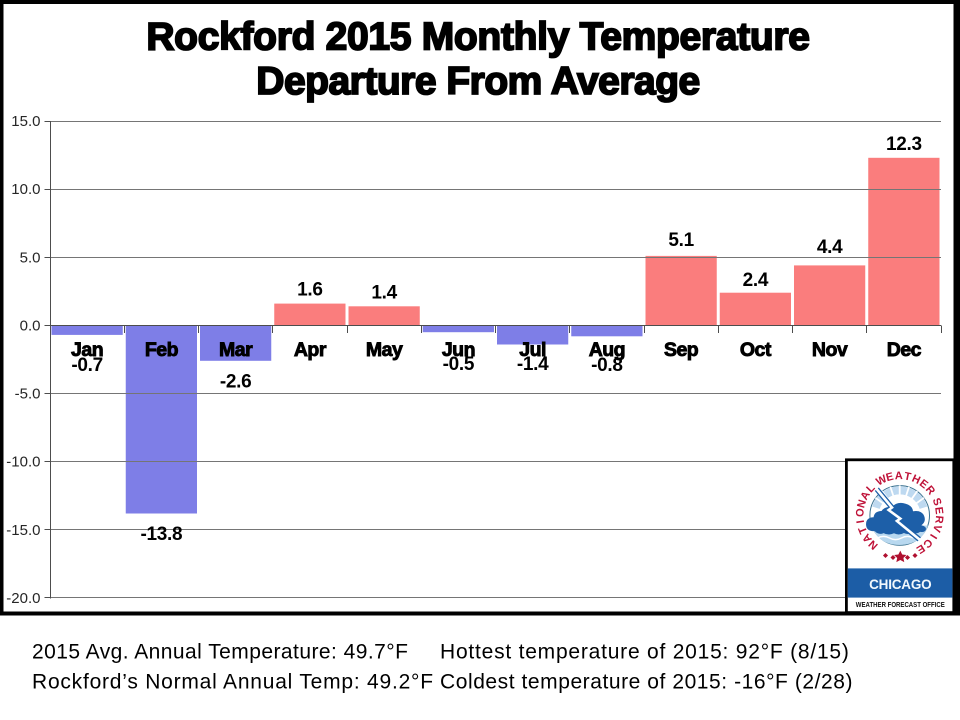  Describe the element at coordinates (458, 350) in the screenshot. I see `svg-text: Jun` at that location.